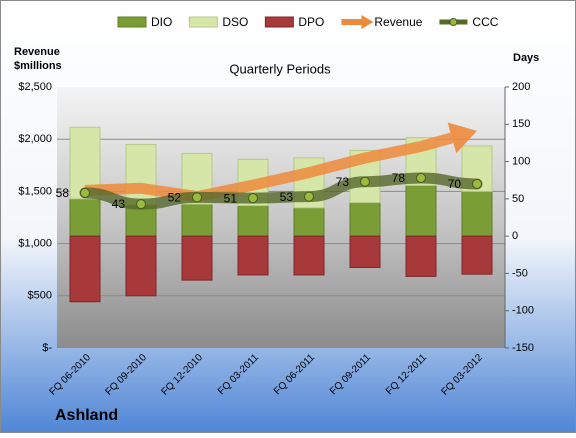 The width and height of the screenshot is (576, 438). Describe the element at coordinates (399, 178) in the screenshot. I see `data-label: 78` at that location.